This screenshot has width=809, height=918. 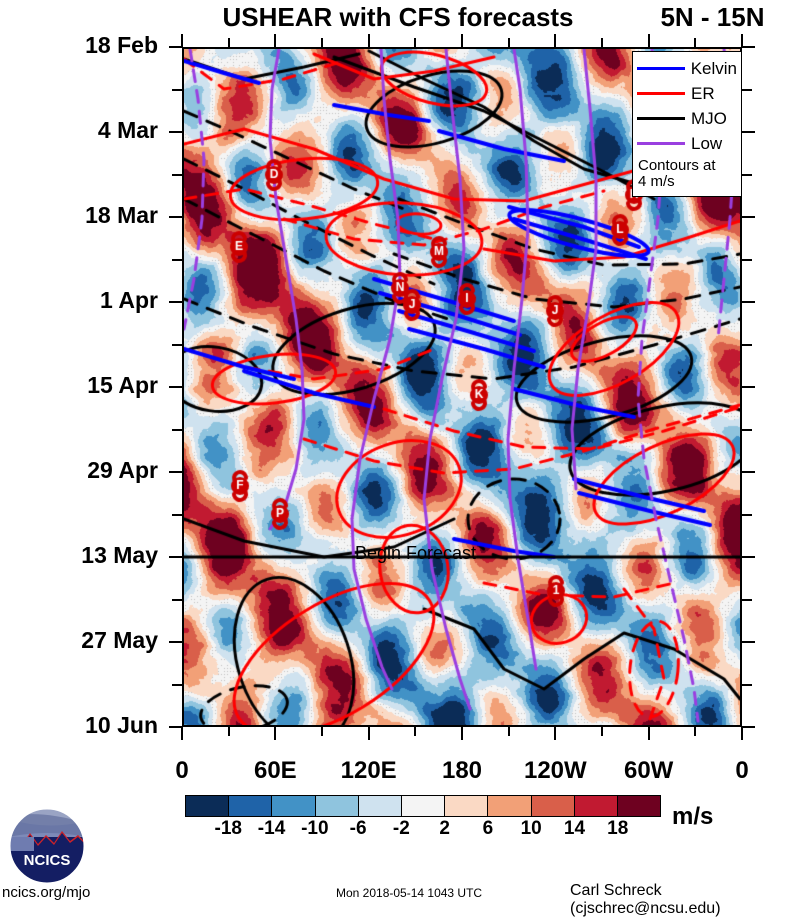 What do you see at coordinates (618, 828) in the screenshot?
I see `colorbar-tick: 18` at bounding box center [618, 828].